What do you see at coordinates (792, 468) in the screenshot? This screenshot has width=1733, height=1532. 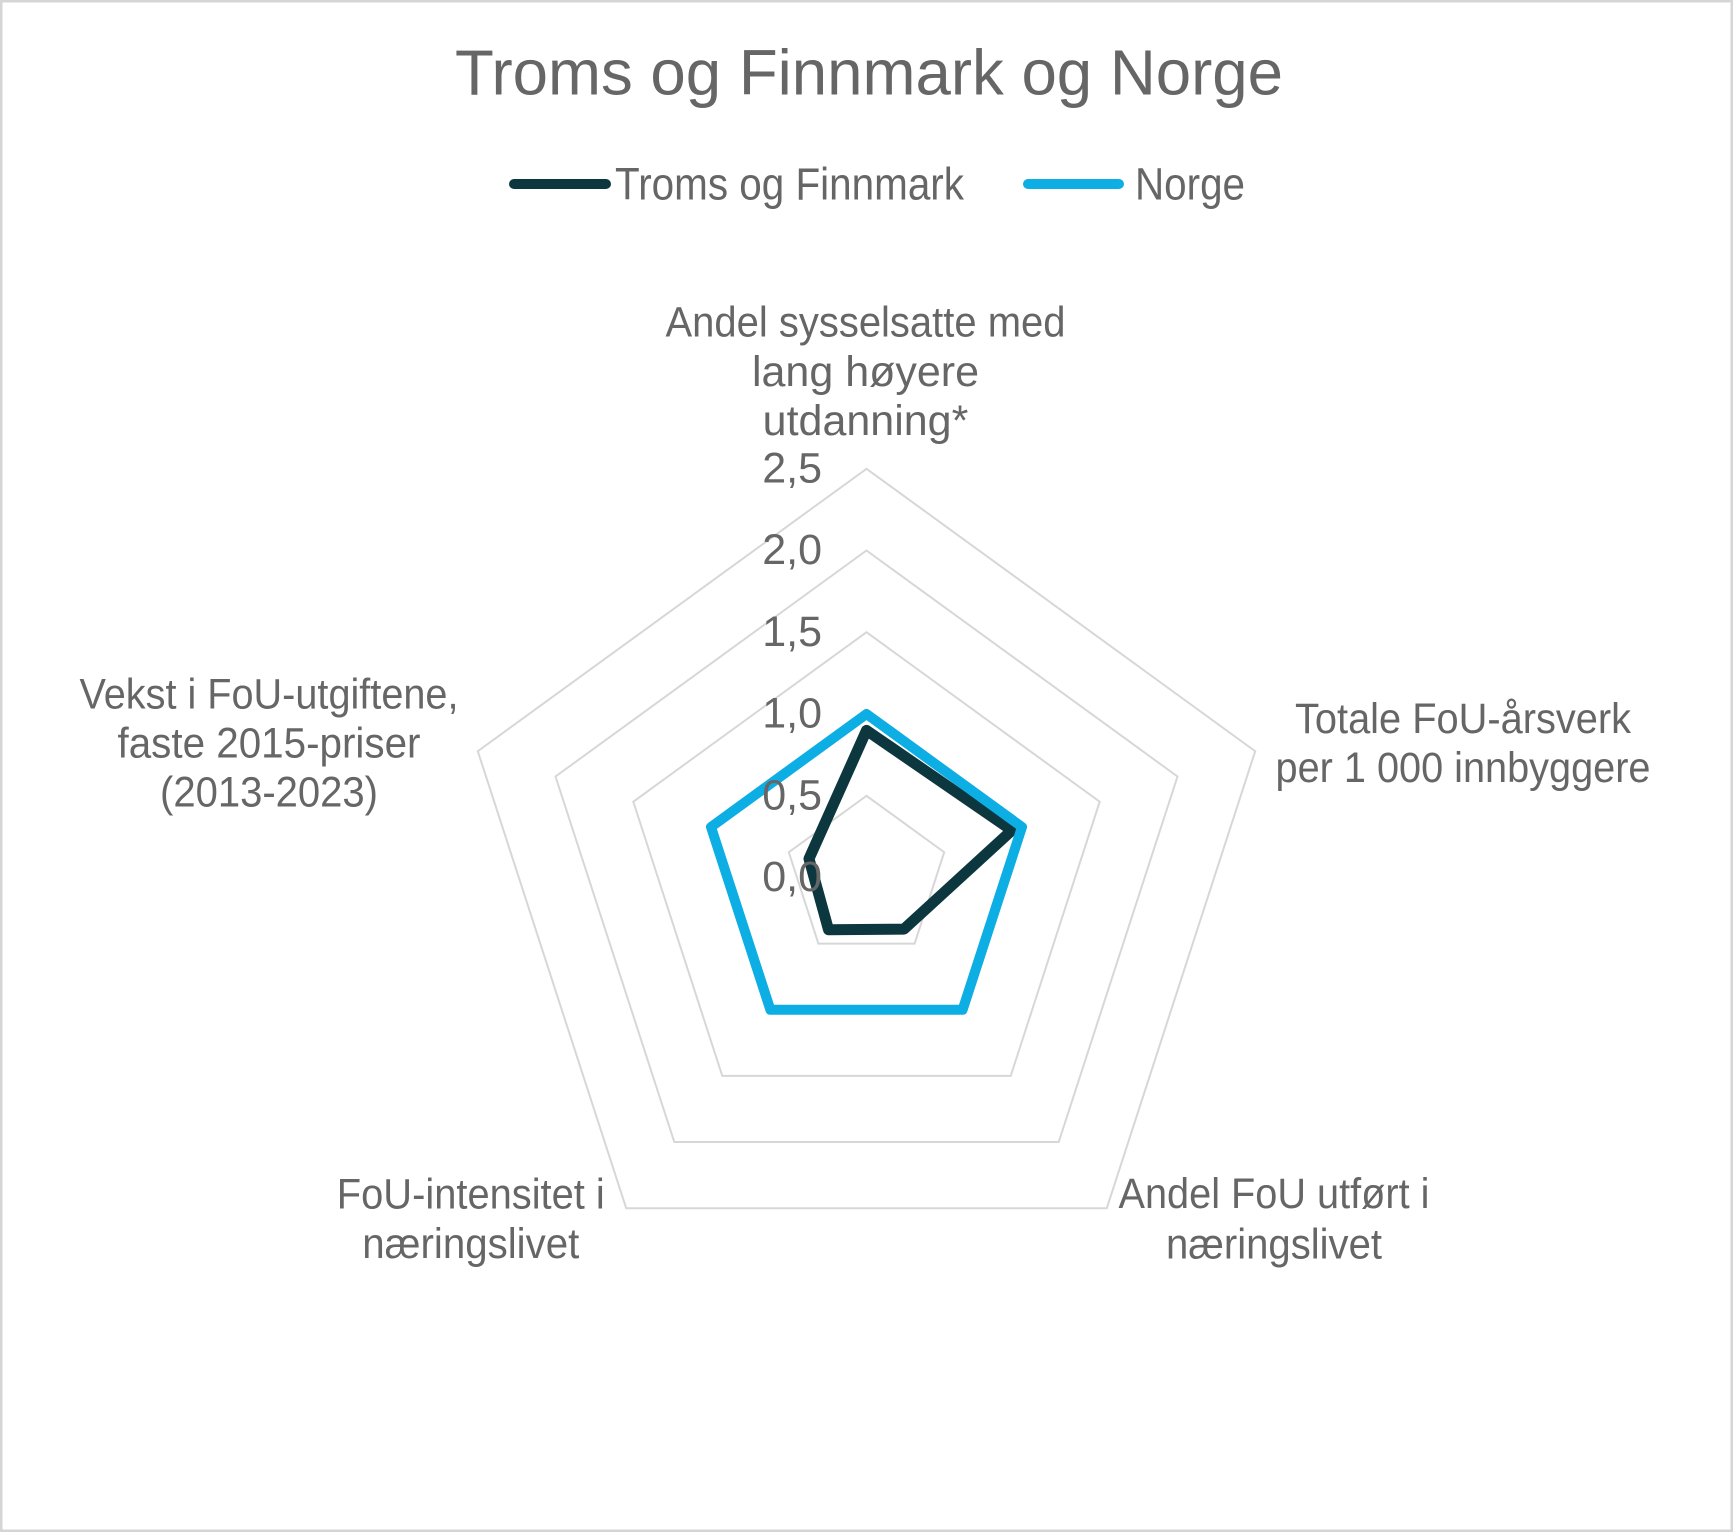 I see `svg-text: 2,5` at bounding box center [792, 468].